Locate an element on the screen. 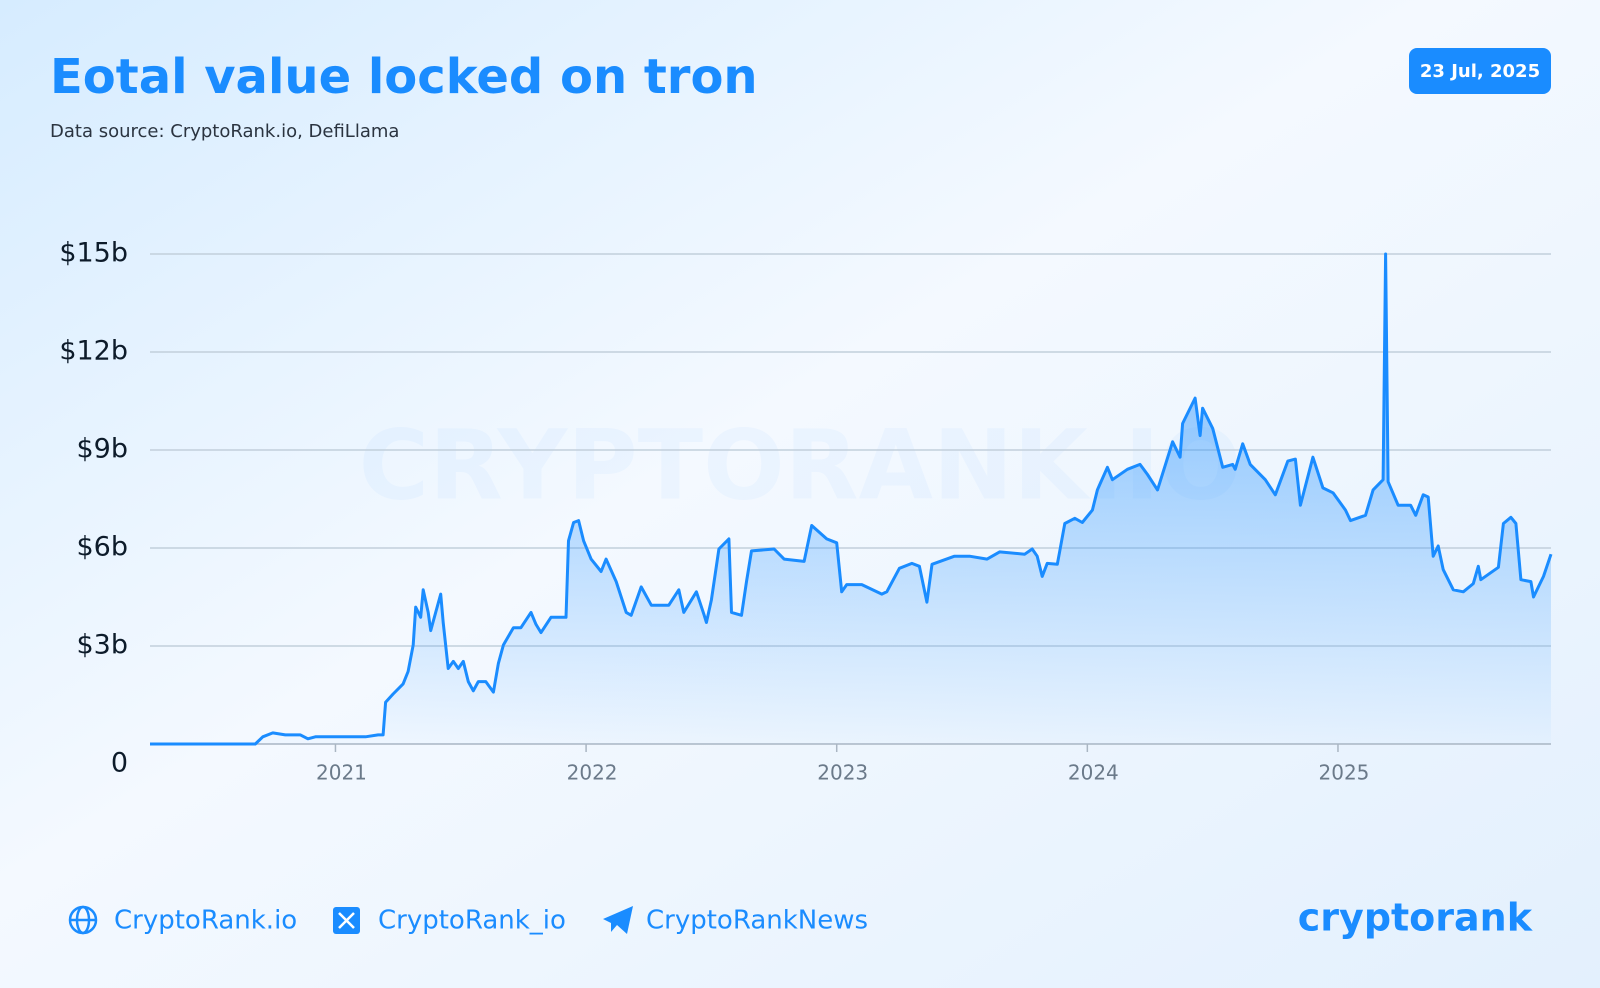 The width and height of the screenshot is (1600, 988). chart-subtitle: Data source: CryptoRank.io, DefiLlama is located at coordinates (224, 131).